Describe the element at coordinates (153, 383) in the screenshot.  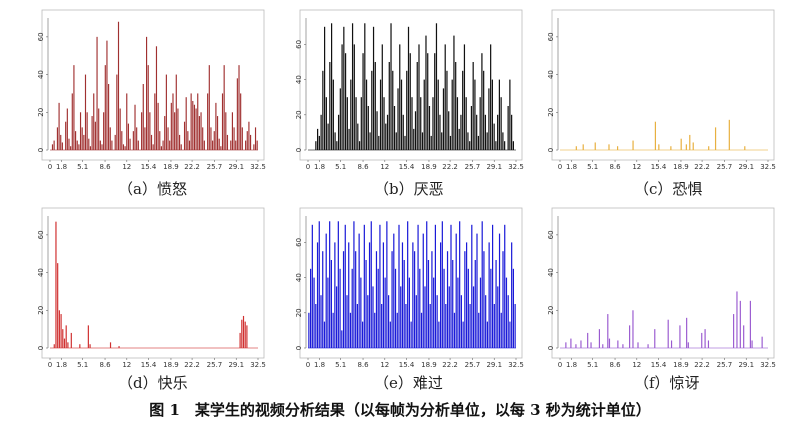
I see `panel-caption-happiness: （d）快乐` at that location.